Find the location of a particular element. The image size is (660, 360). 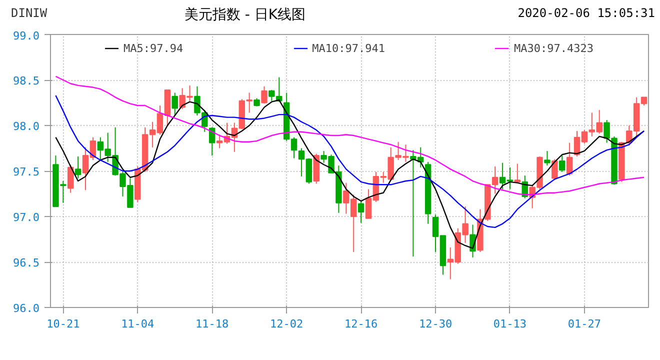

legend-label: MA10:97.941 is located at coordinates (348, 48).